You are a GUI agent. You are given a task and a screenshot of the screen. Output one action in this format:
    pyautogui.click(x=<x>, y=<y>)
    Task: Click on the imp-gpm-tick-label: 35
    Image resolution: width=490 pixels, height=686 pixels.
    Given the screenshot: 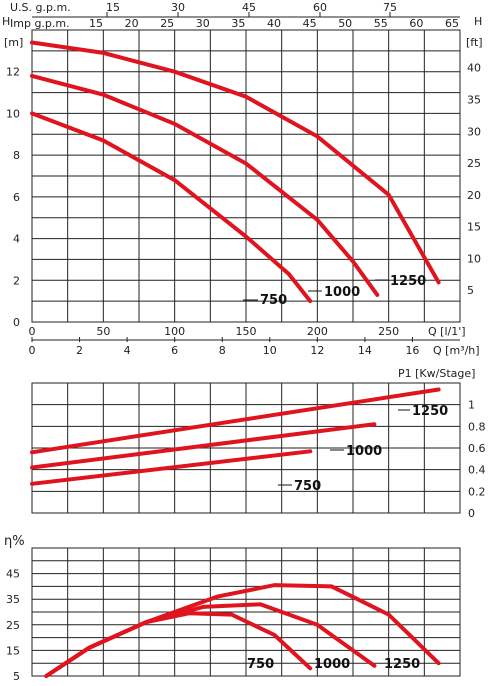 What is the action you would take?
    pyautogui.click(x=238, y=23)
    